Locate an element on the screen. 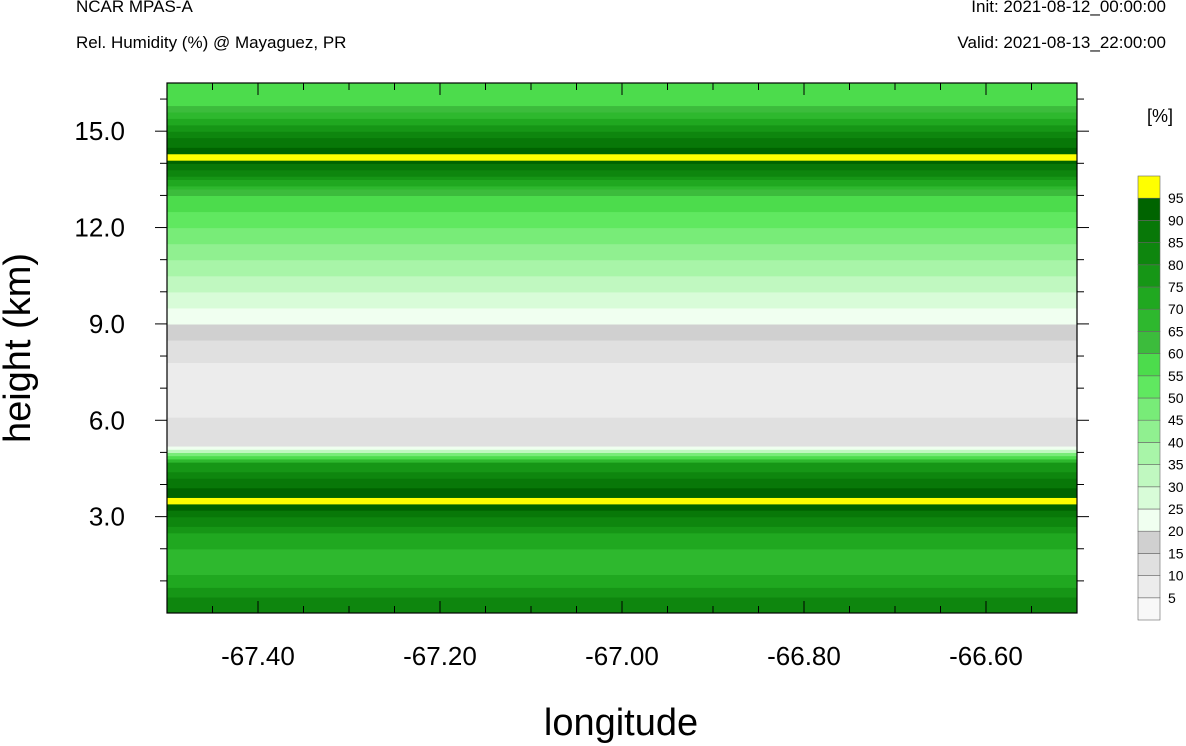 Image resolution: width=1186 pixels, height=746 pixels. valid-time: Valid: 2021-08-13_22:00:00 is located at coordinates (1061, 42).